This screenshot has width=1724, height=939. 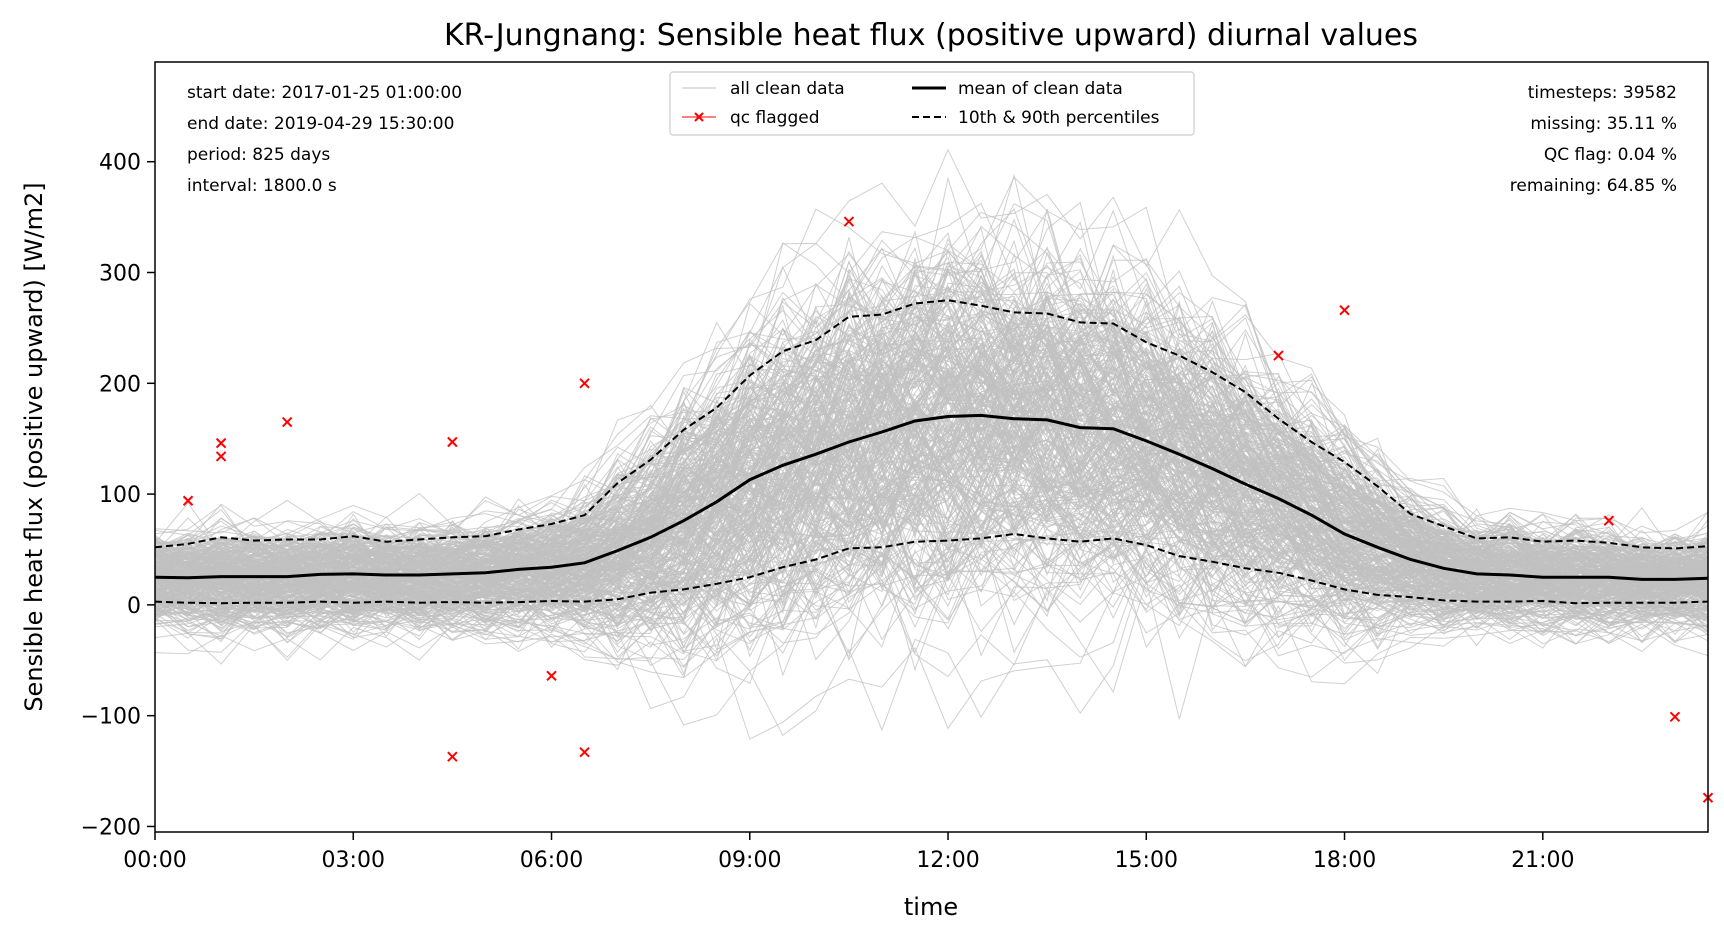 I want to click on legend-label-mean: mean of clean data, so click(x=1040, y=89).